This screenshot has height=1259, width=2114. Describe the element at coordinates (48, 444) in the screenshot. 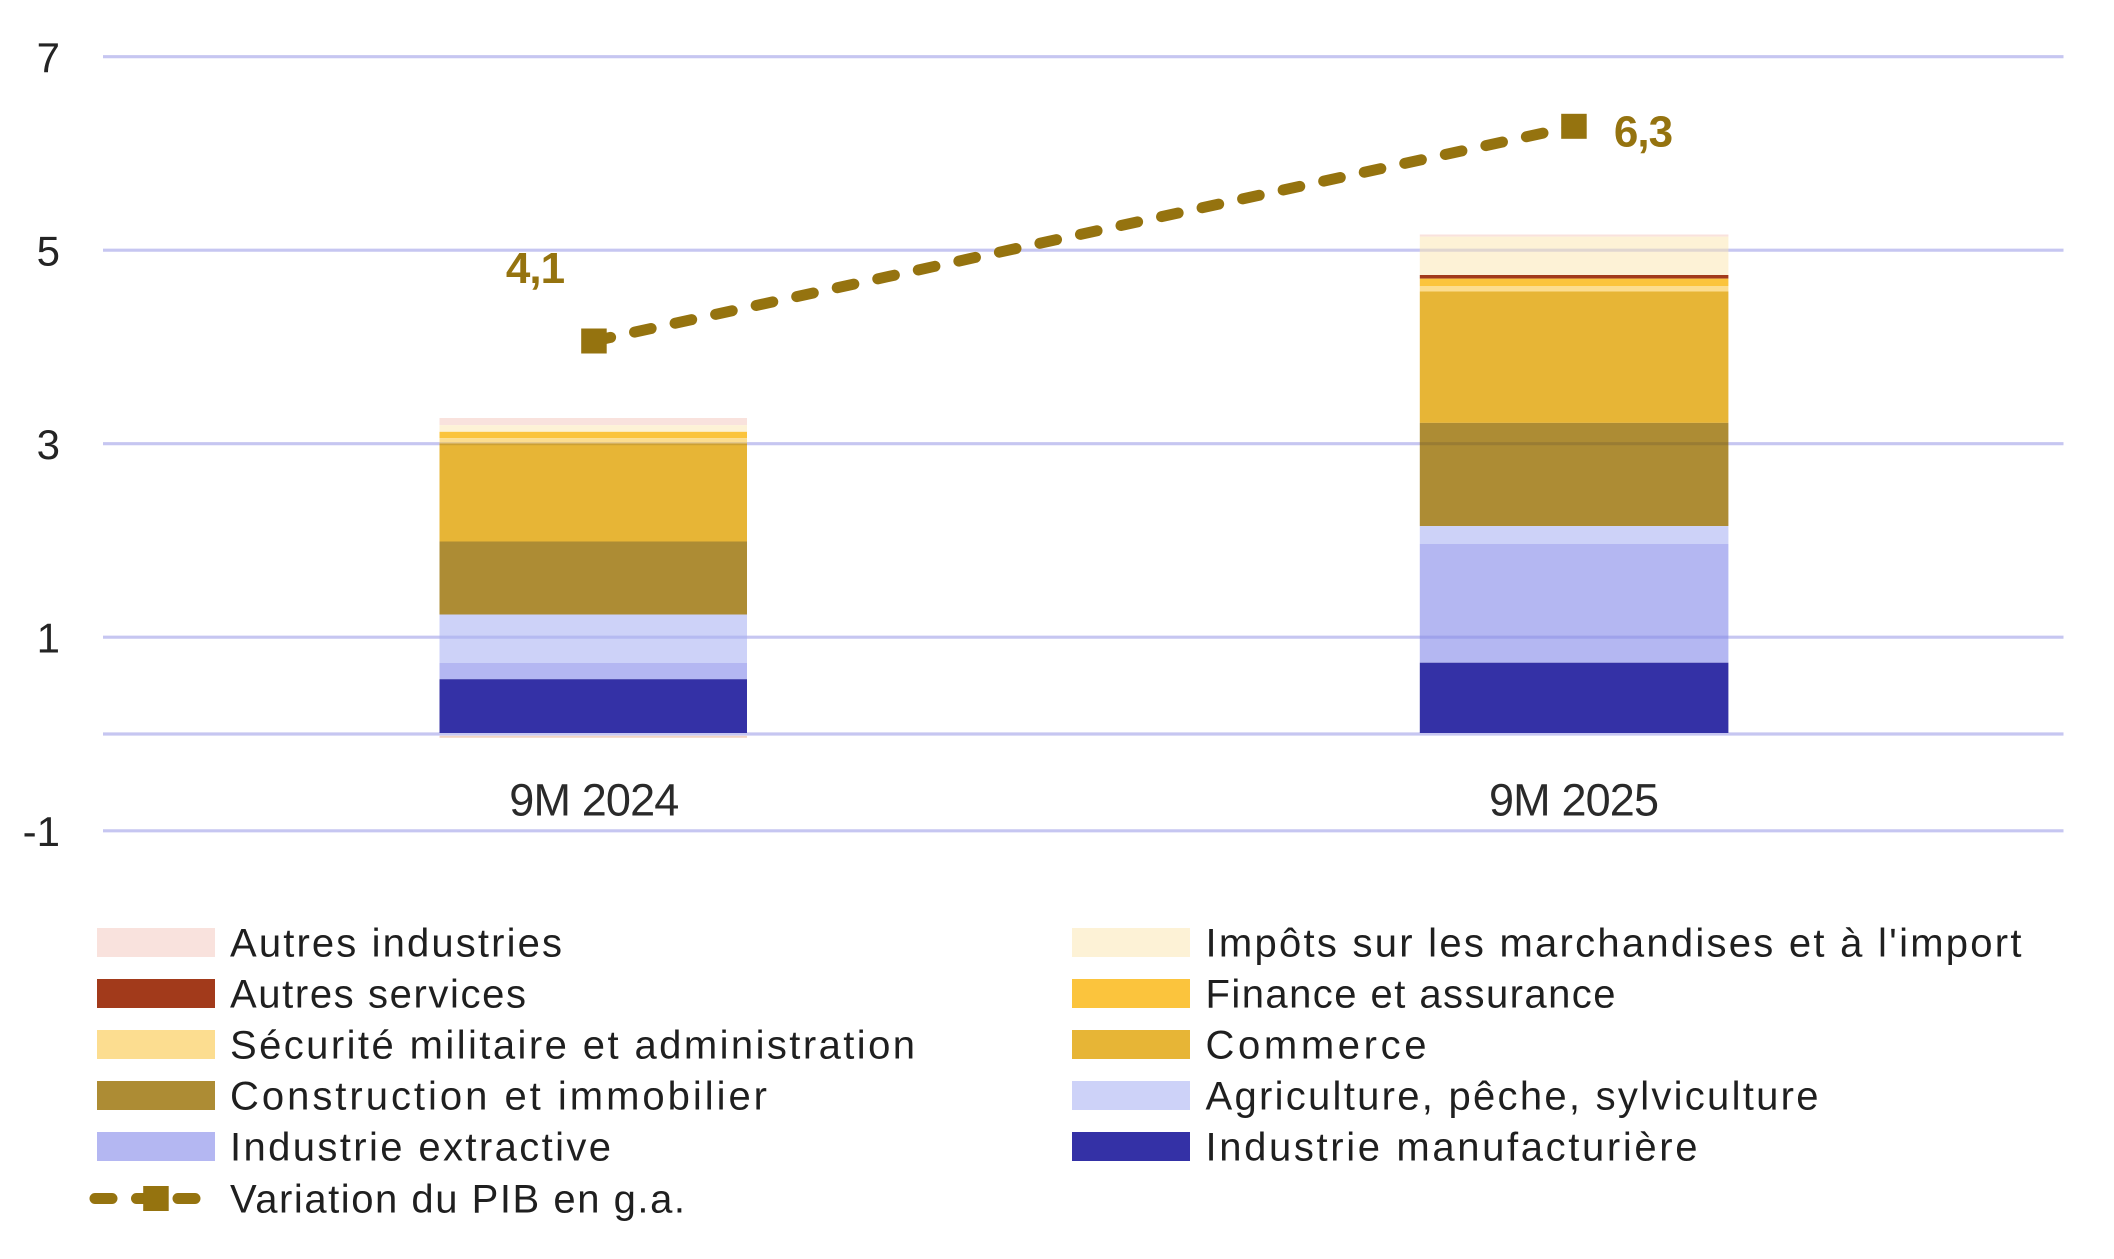

I see `svg-text: 3` at that location.